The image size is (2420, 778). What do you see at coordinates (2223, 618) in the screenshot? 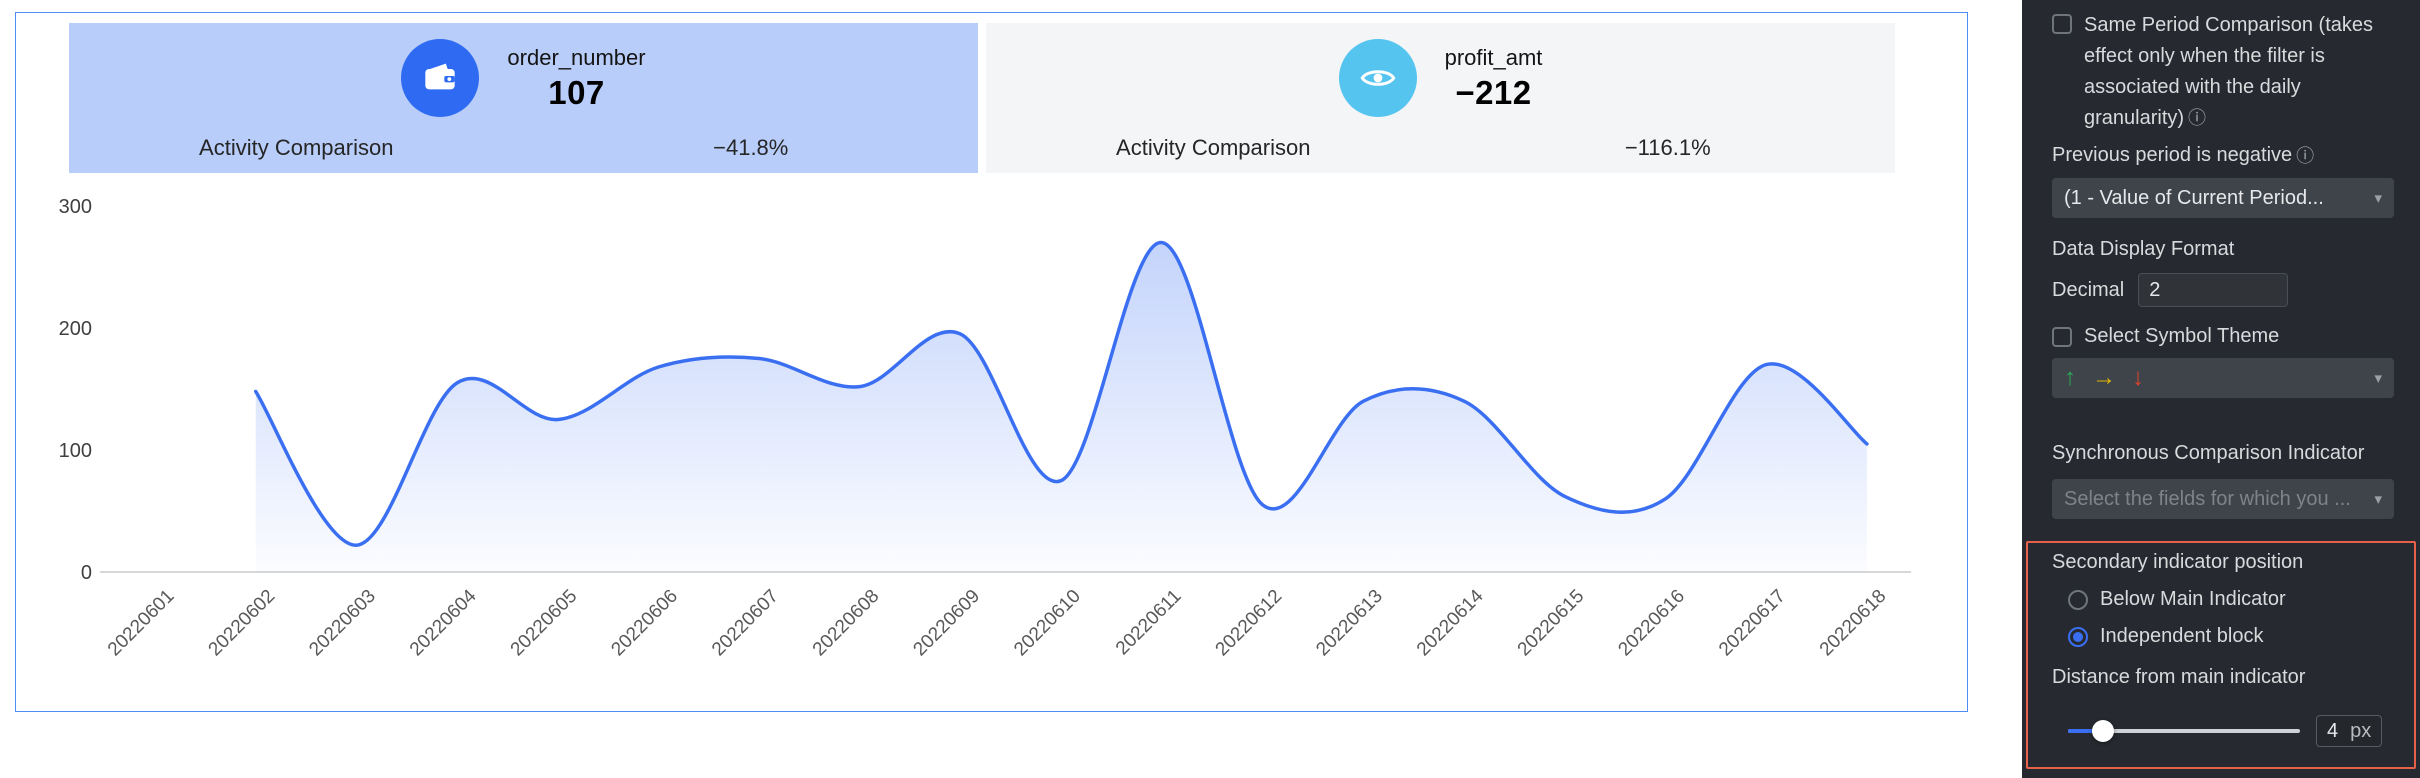
I see `secondary-position-radio-group: Below Main Indicator Independent block` at bounding box center [2223, 618].